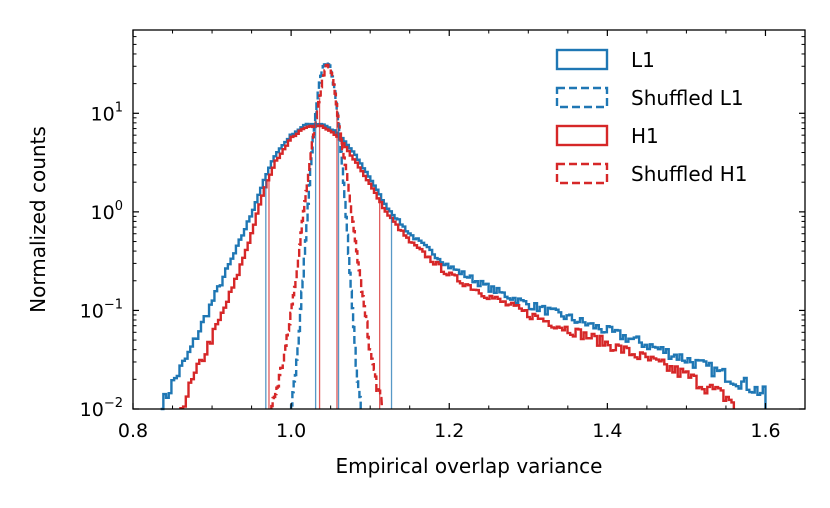 This screenshot has height=508, width=830. I want to click on legend-swatch-shuffled-l1, so click(582, 97).